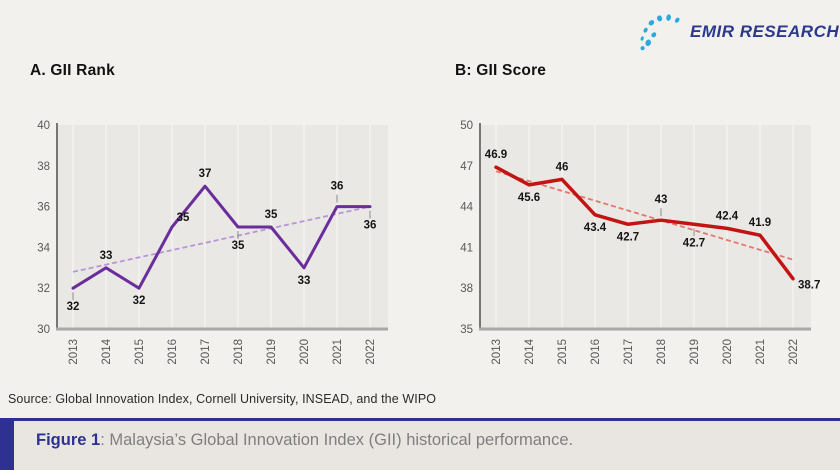 Image resolution: width=840 pixels, height=470 pixels. I want to click on svg-text: 41, so click(466, 248).